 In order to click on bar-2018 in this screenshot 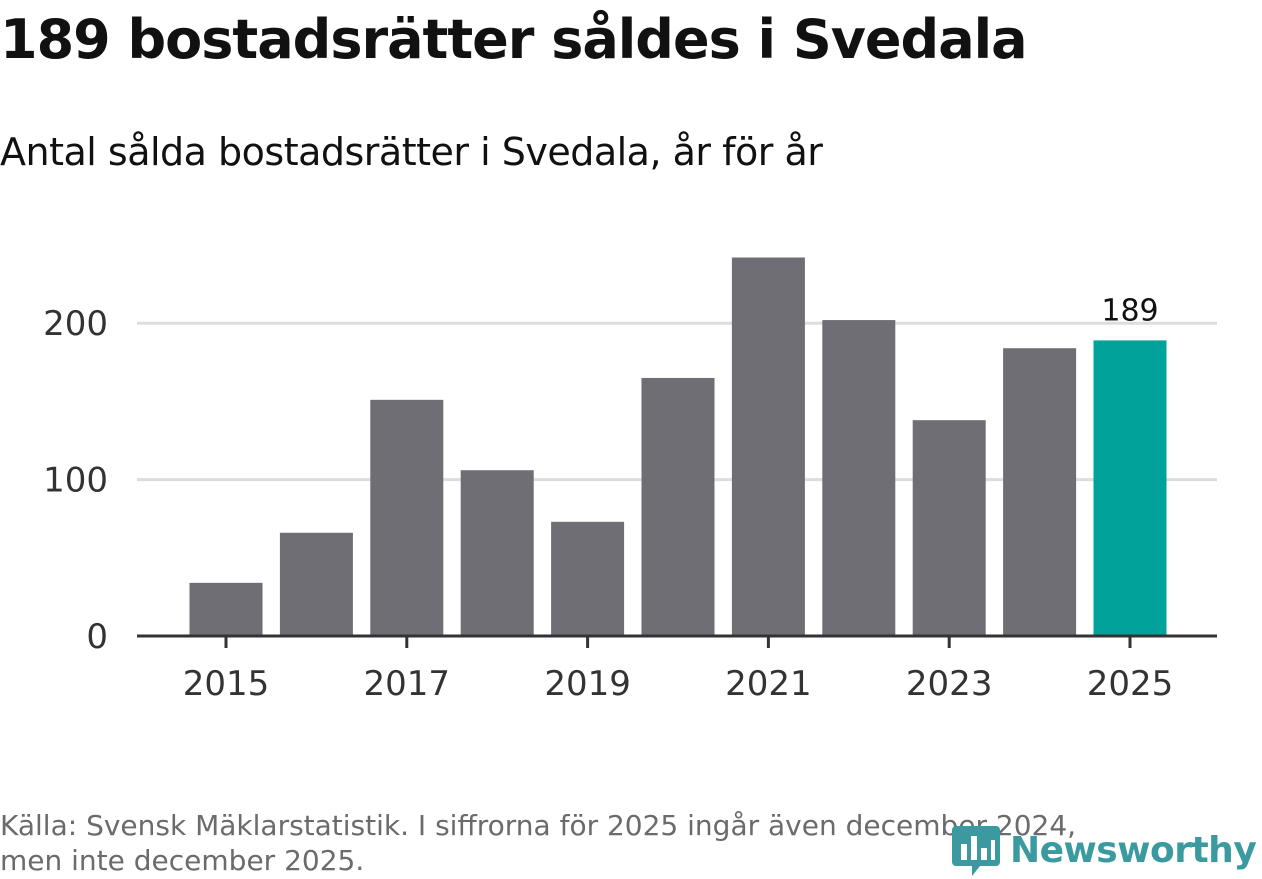, I will do `click(497, 553)`.